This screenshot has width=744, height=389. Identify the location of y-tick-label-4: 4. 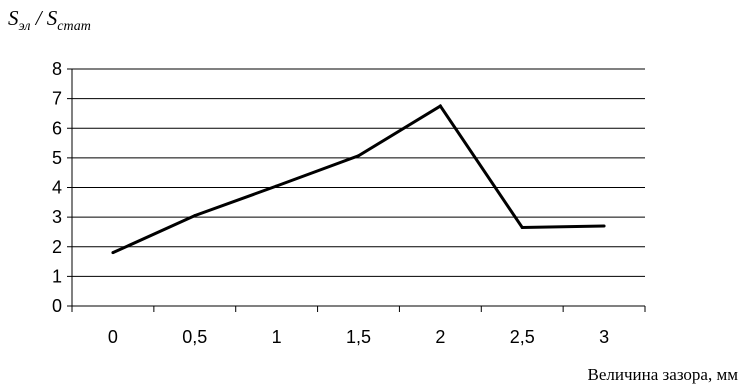
(57, 188).